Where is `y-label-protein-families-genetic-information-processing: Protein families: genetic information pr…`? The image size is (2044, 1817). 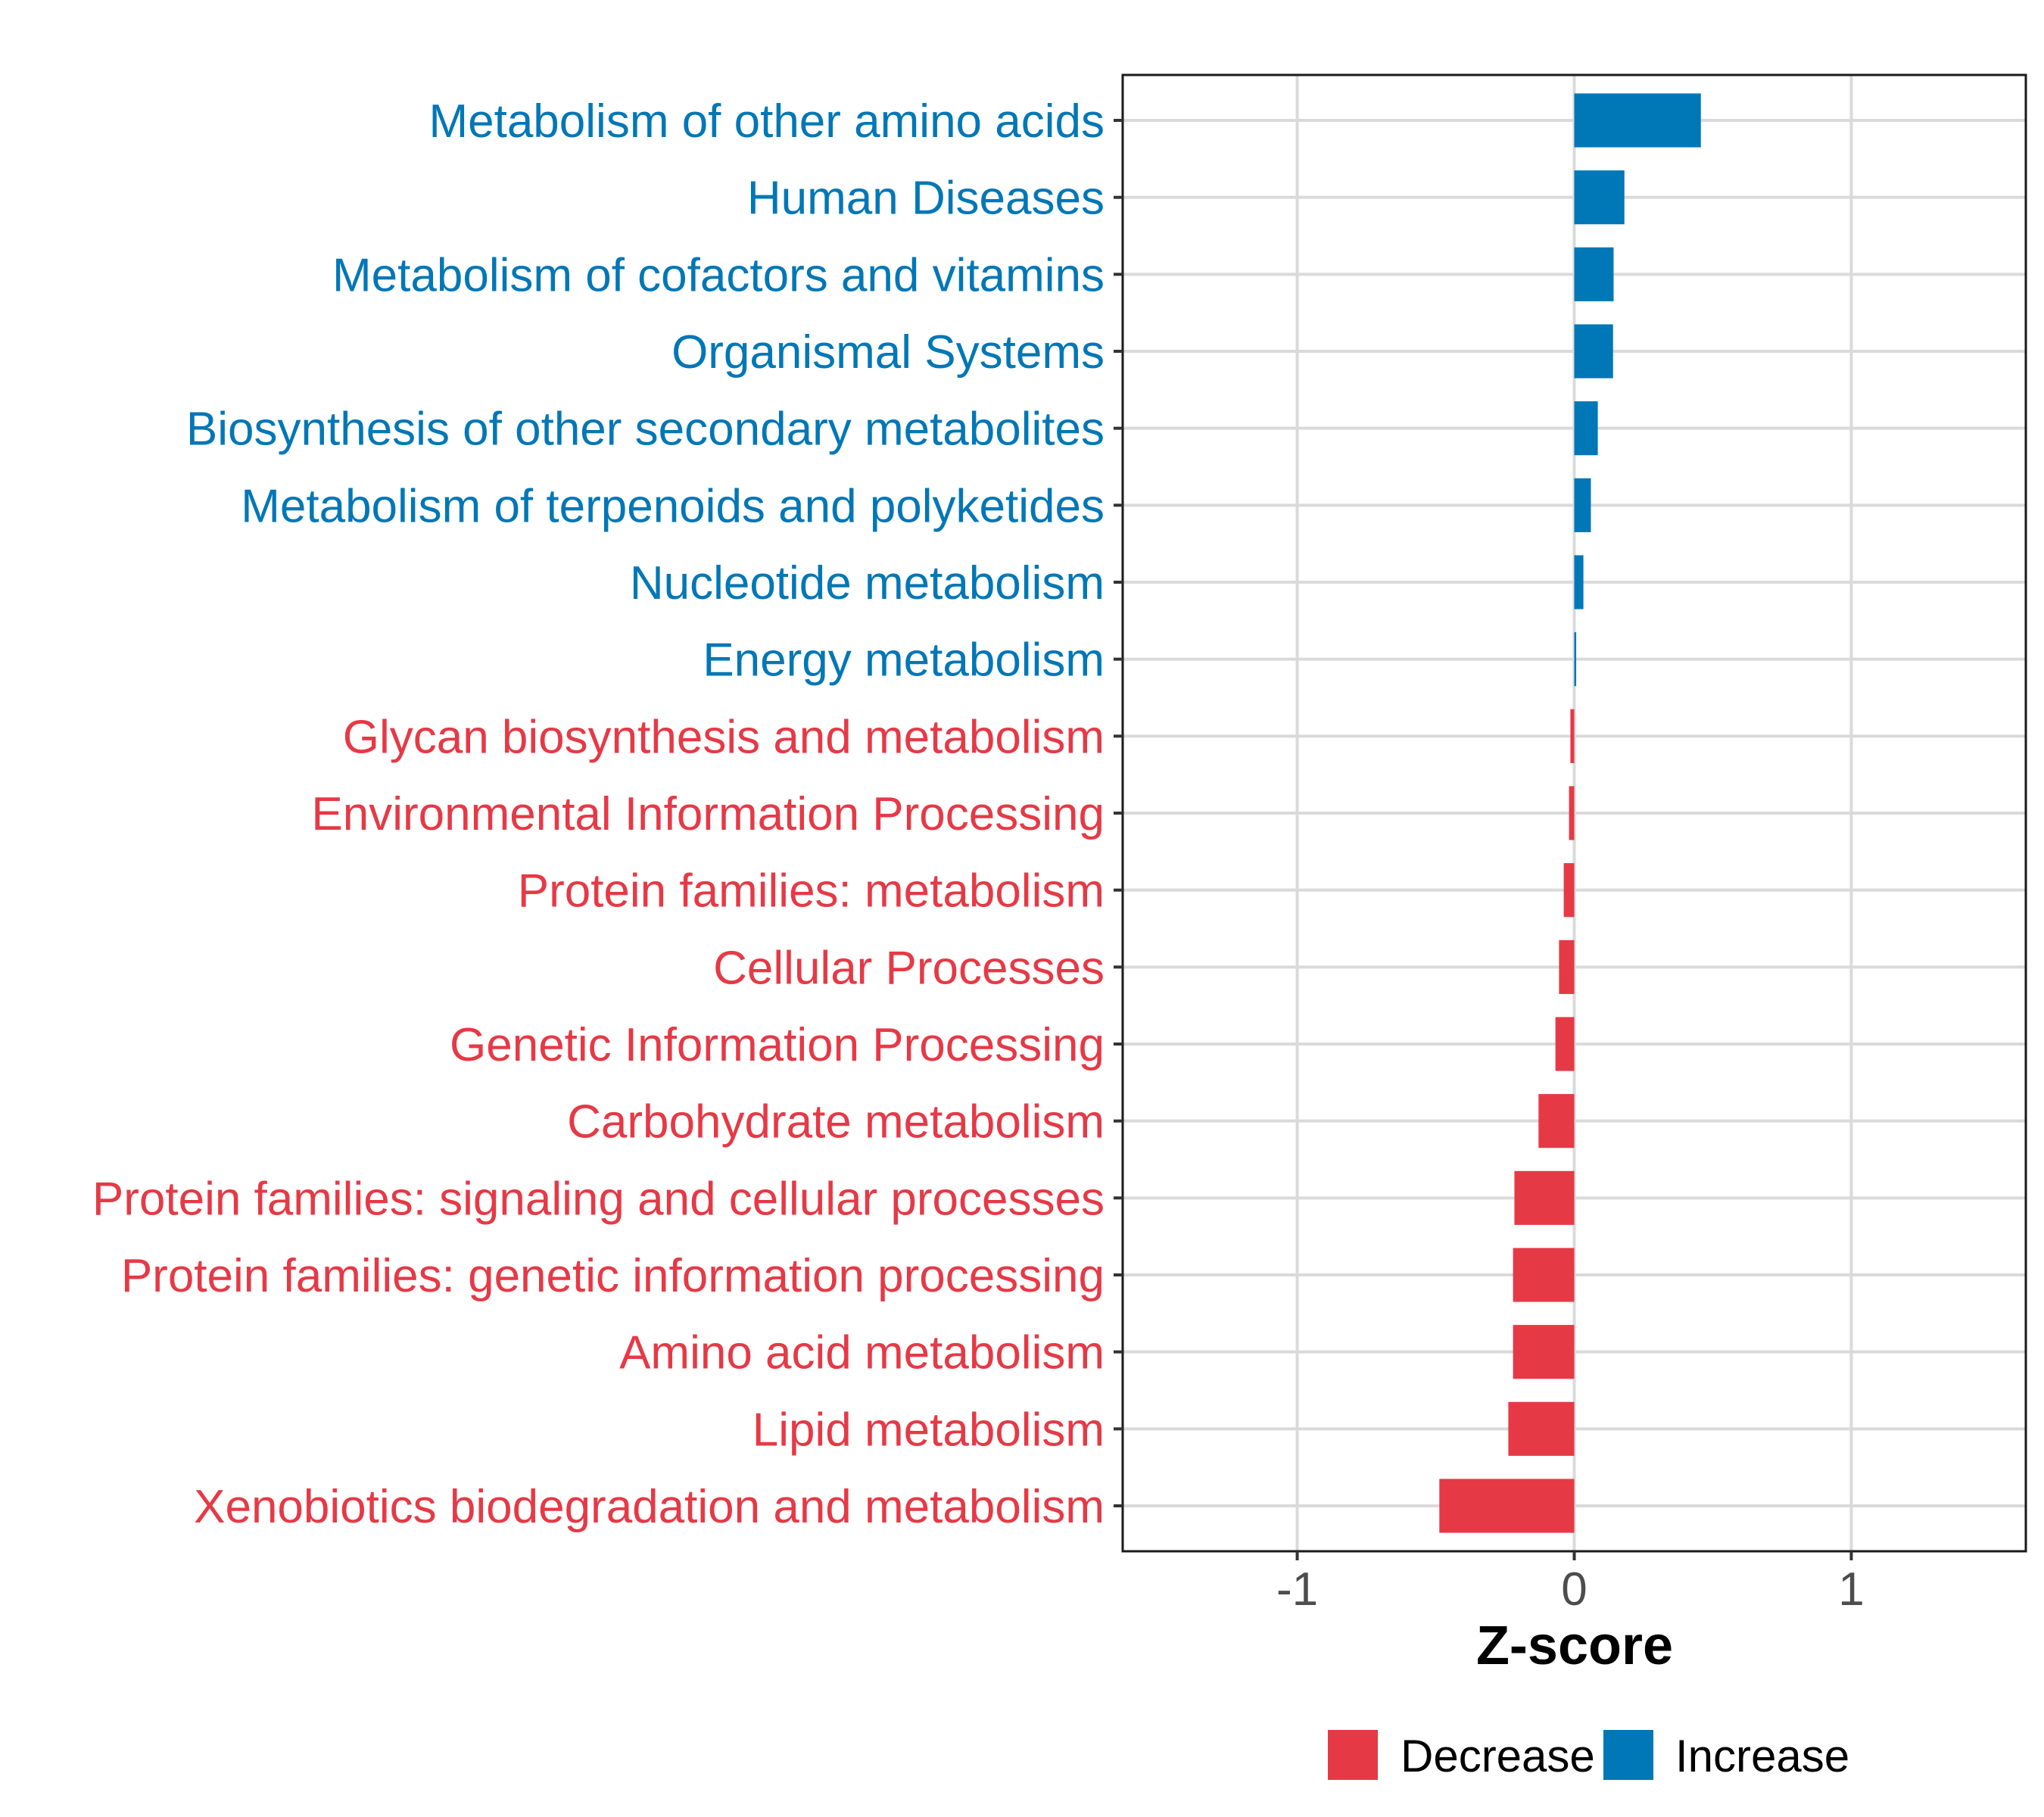
y-label-protein-families-genetic-information-processing: Protein families: genetic information pr… is located at coordinates (613, 1276).